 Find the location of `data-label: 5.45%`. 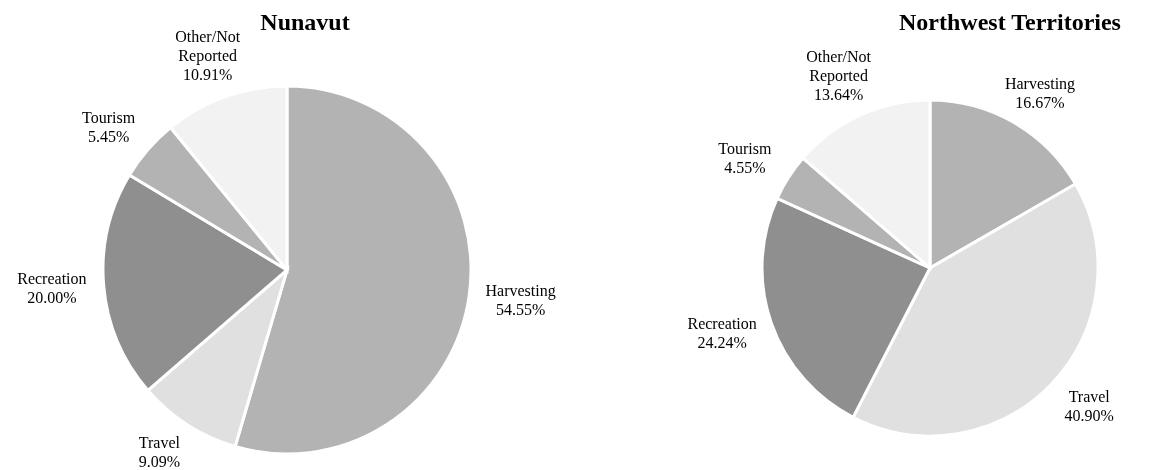

data-label: 5.45% is located at coordinates (108, 136).